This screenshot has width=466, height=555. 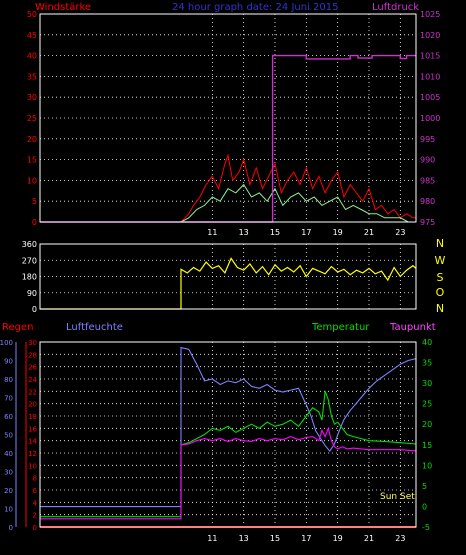 What do you see at coordinates (32, 454) in the screenshot?
I see `rain-tick-label: 12` at bounding box center [32, 454].